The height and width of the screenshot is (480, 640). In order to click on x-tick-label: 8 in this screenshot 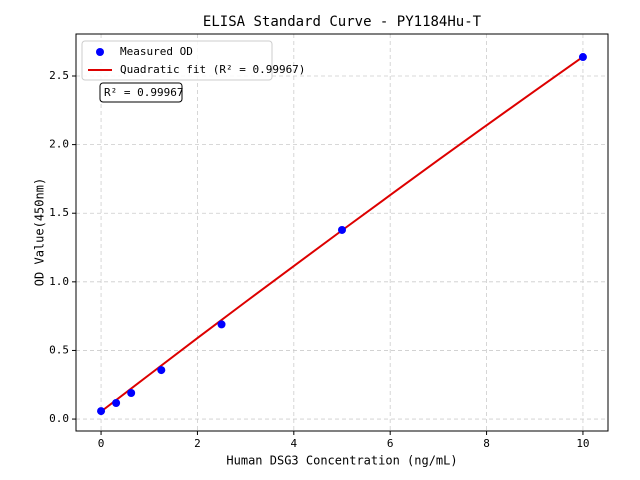, I will do `click(486, 443)`.